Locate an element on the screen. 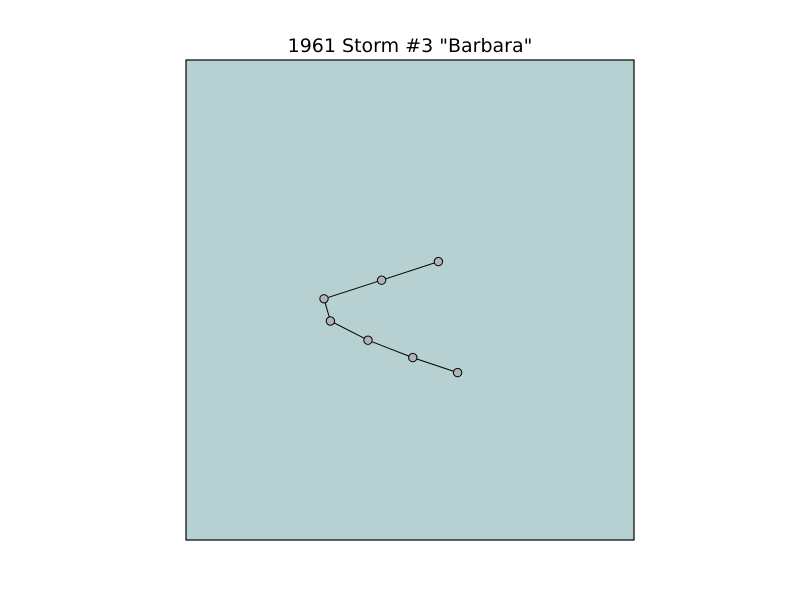 The height and width of the screenshot is (600, 800). storm-track-markers is located at coordinates (391, 317).